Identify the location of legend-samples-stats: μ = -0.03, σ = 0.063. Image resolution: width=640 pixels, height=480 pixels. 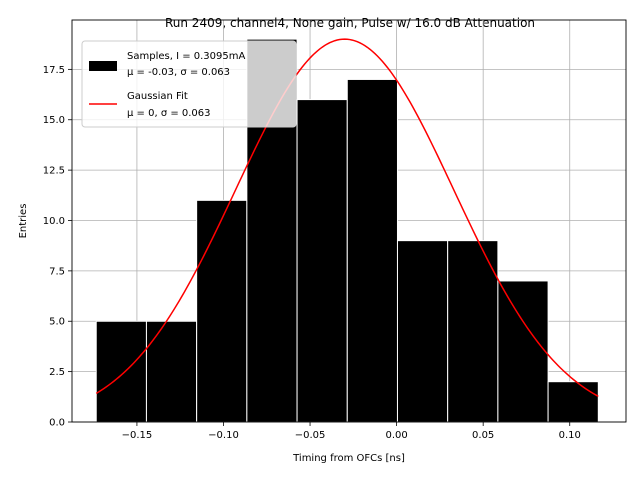
(178, 72).